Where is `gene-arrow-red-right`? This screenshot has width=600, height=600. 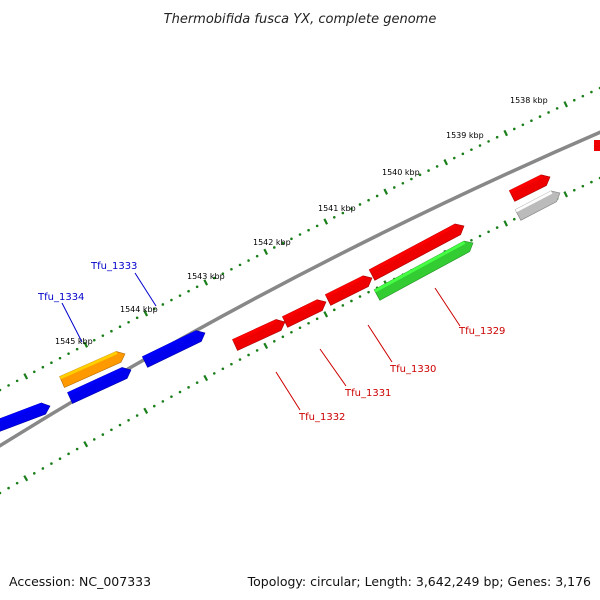 gene-arrow-red-right is located at coordinates (529, 188).